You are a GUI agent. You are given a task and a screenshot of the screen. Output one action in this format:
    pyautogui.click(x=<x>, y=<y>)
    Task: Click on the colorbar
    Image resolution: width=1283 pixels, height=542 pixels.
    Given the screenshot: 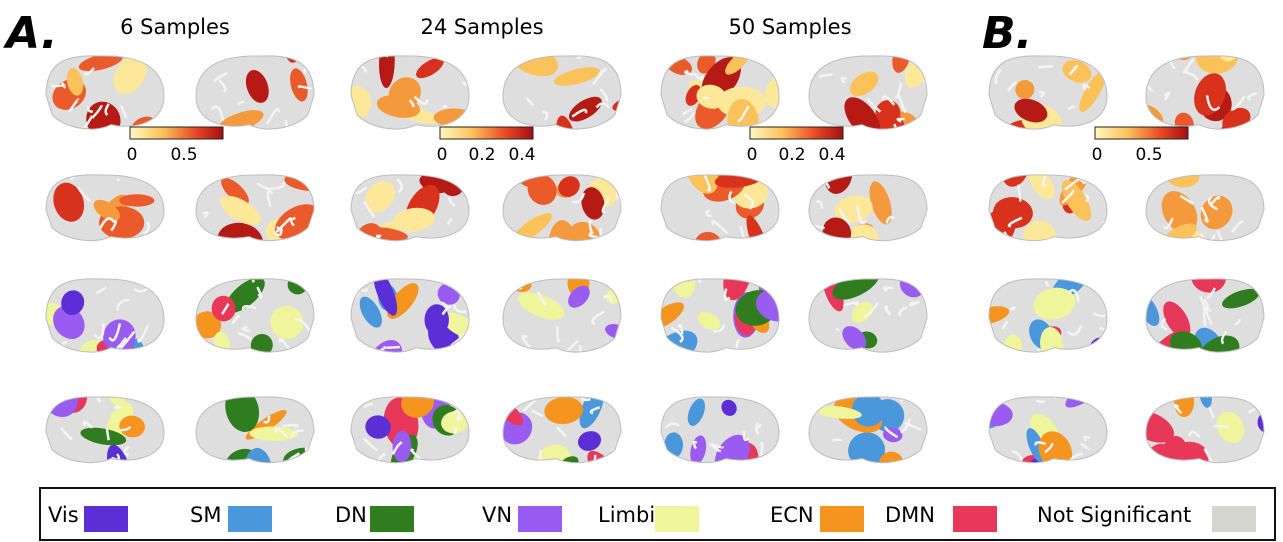 What is the action you would take?
    pyautogui.click(x=176, y=133)
    